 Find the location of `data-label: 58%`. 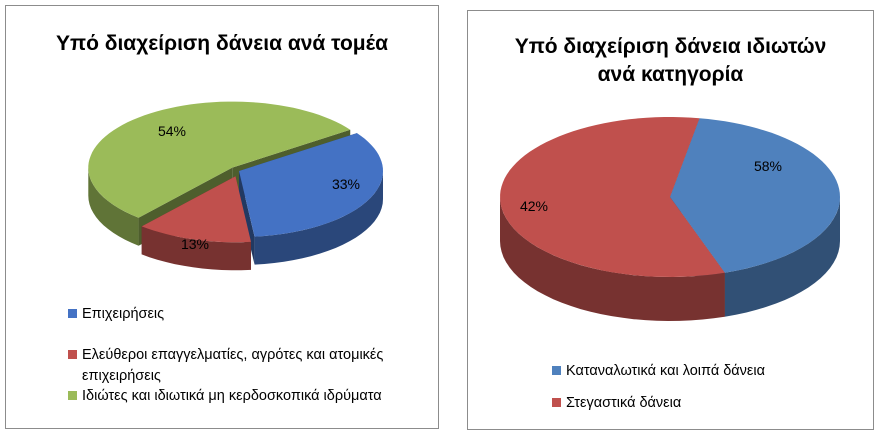

data-label: 58% is located at coordinates (768, 166).